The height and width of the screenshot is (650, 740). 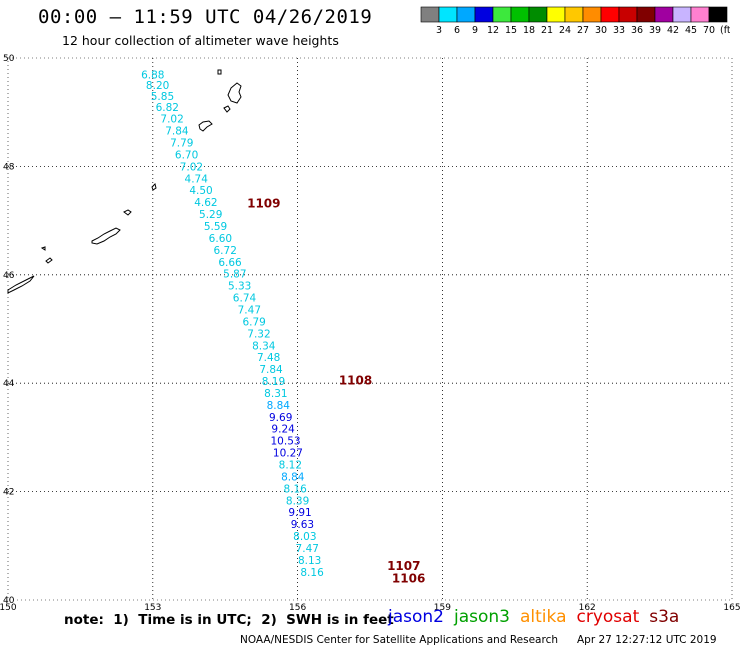 I want to click on swh-point-label: 9.91, so click(x=299, y=513).